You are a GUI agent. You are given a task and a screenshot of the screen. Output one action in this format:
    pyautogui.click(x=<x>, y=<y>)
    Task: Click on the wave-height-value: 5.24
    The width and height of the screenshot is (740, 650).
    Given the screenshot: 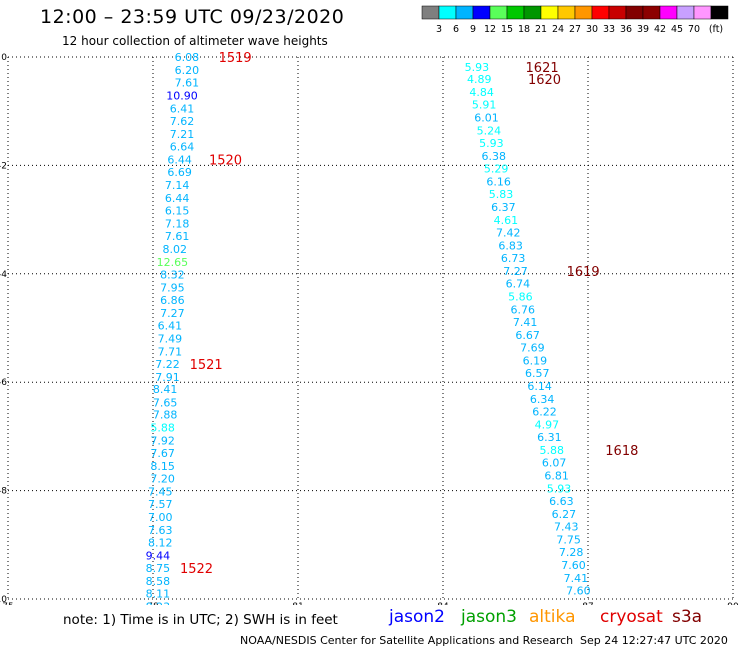 What is the action you would take?
    pyautogui.click(x=489, y=131)
    